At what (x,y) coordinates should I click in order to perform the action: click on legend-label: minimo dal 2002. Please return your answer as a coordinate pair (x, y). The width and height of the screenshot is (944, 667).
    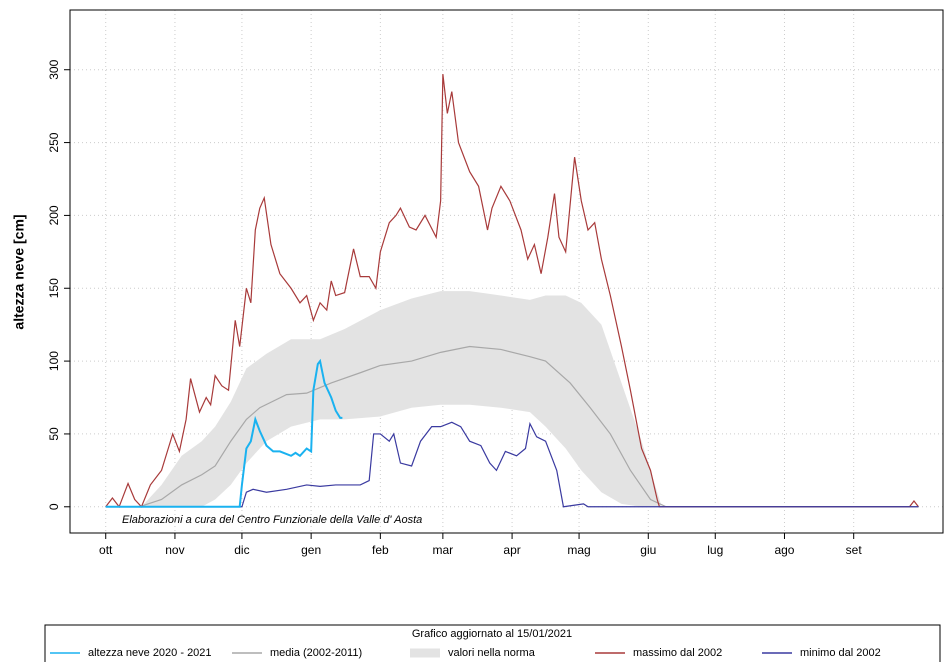
    Looking at the image, I should click on (840, 653).